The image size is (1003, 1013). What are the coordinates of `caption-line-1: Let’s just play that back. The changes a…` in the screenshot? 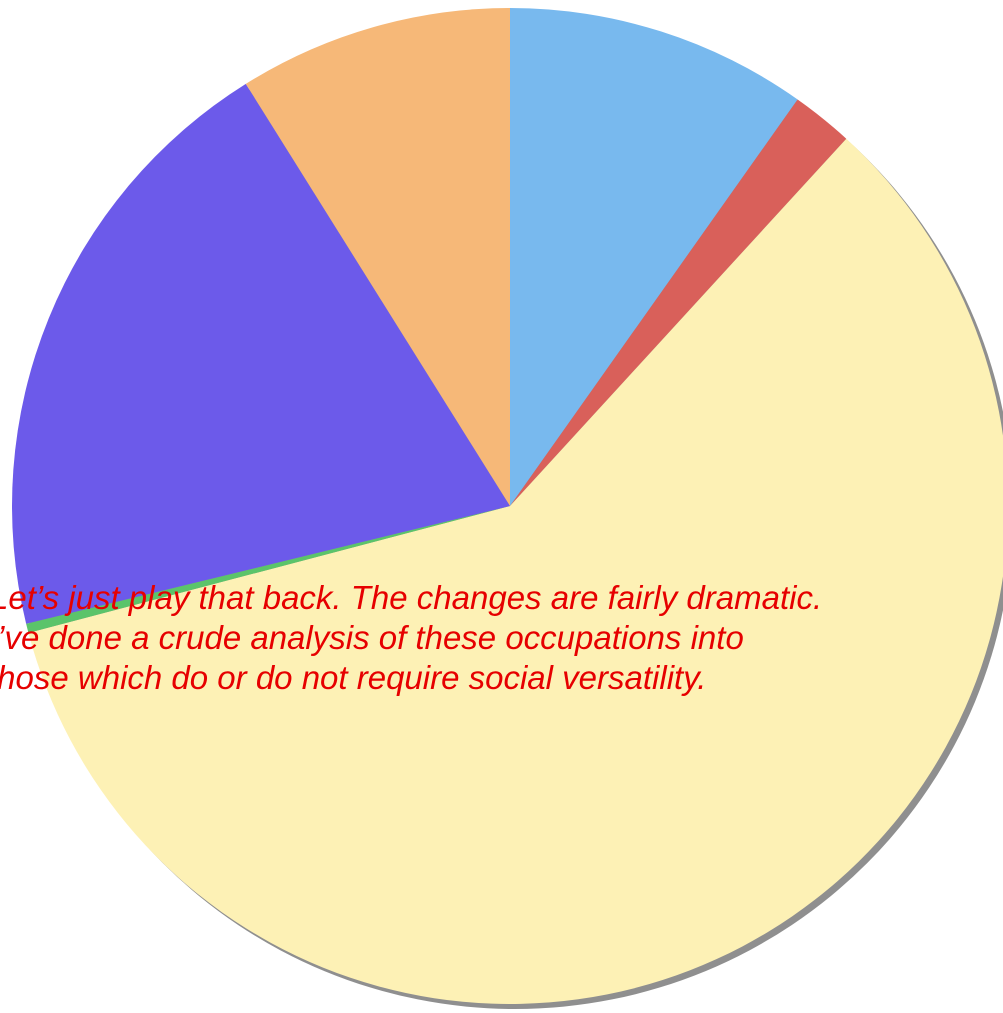 It's located at (411, 597).